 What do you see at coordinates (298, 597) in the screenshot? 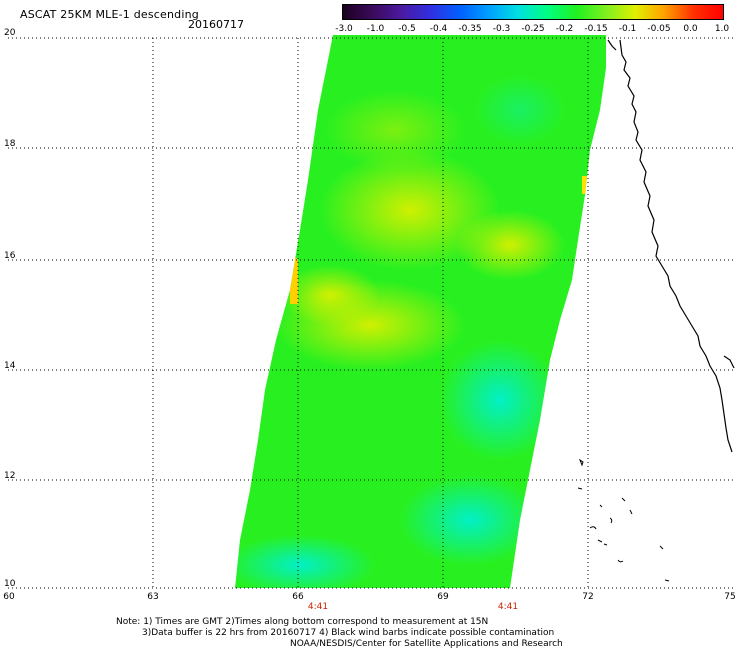
I see `x-tick-66: 66` at bounding box center [298, 597].